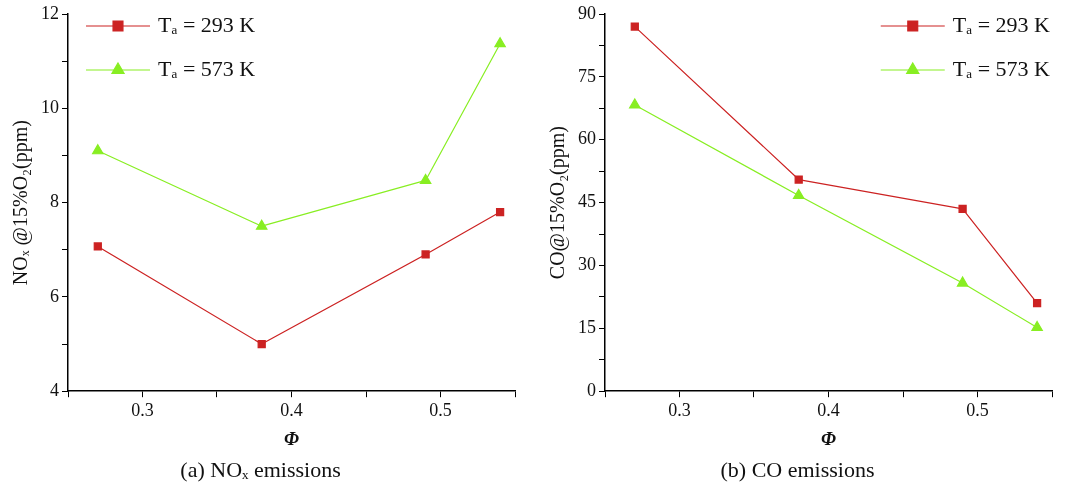  I want to click on text: (a) NOₓ emissions, so click(260, 469).